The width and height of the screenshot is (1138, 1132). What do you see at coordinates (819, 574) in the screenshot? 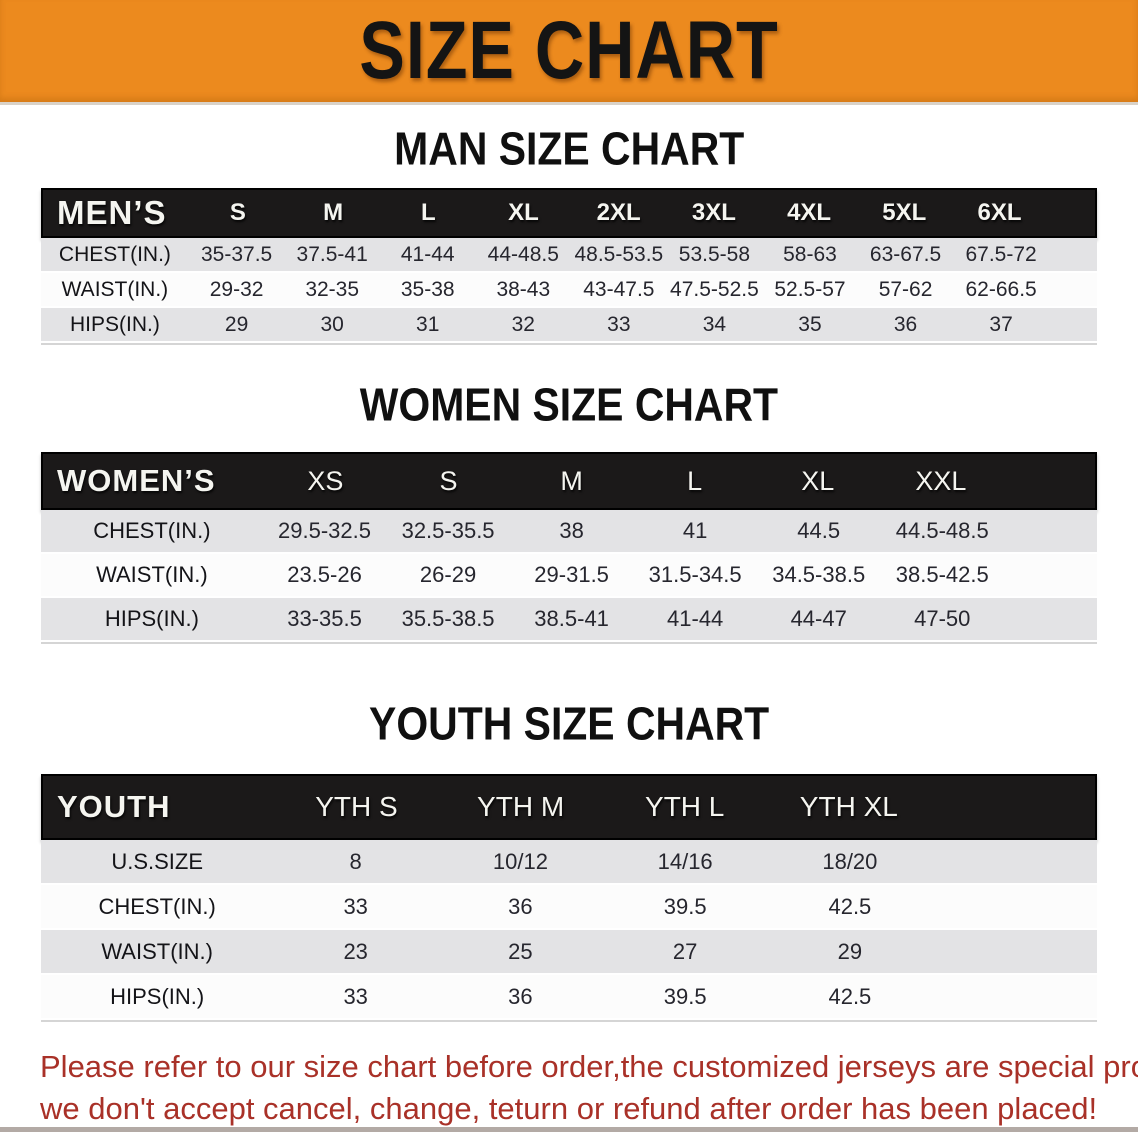
I see `measurement-value: 34.5-38.5` at bounding box center [819, 574].